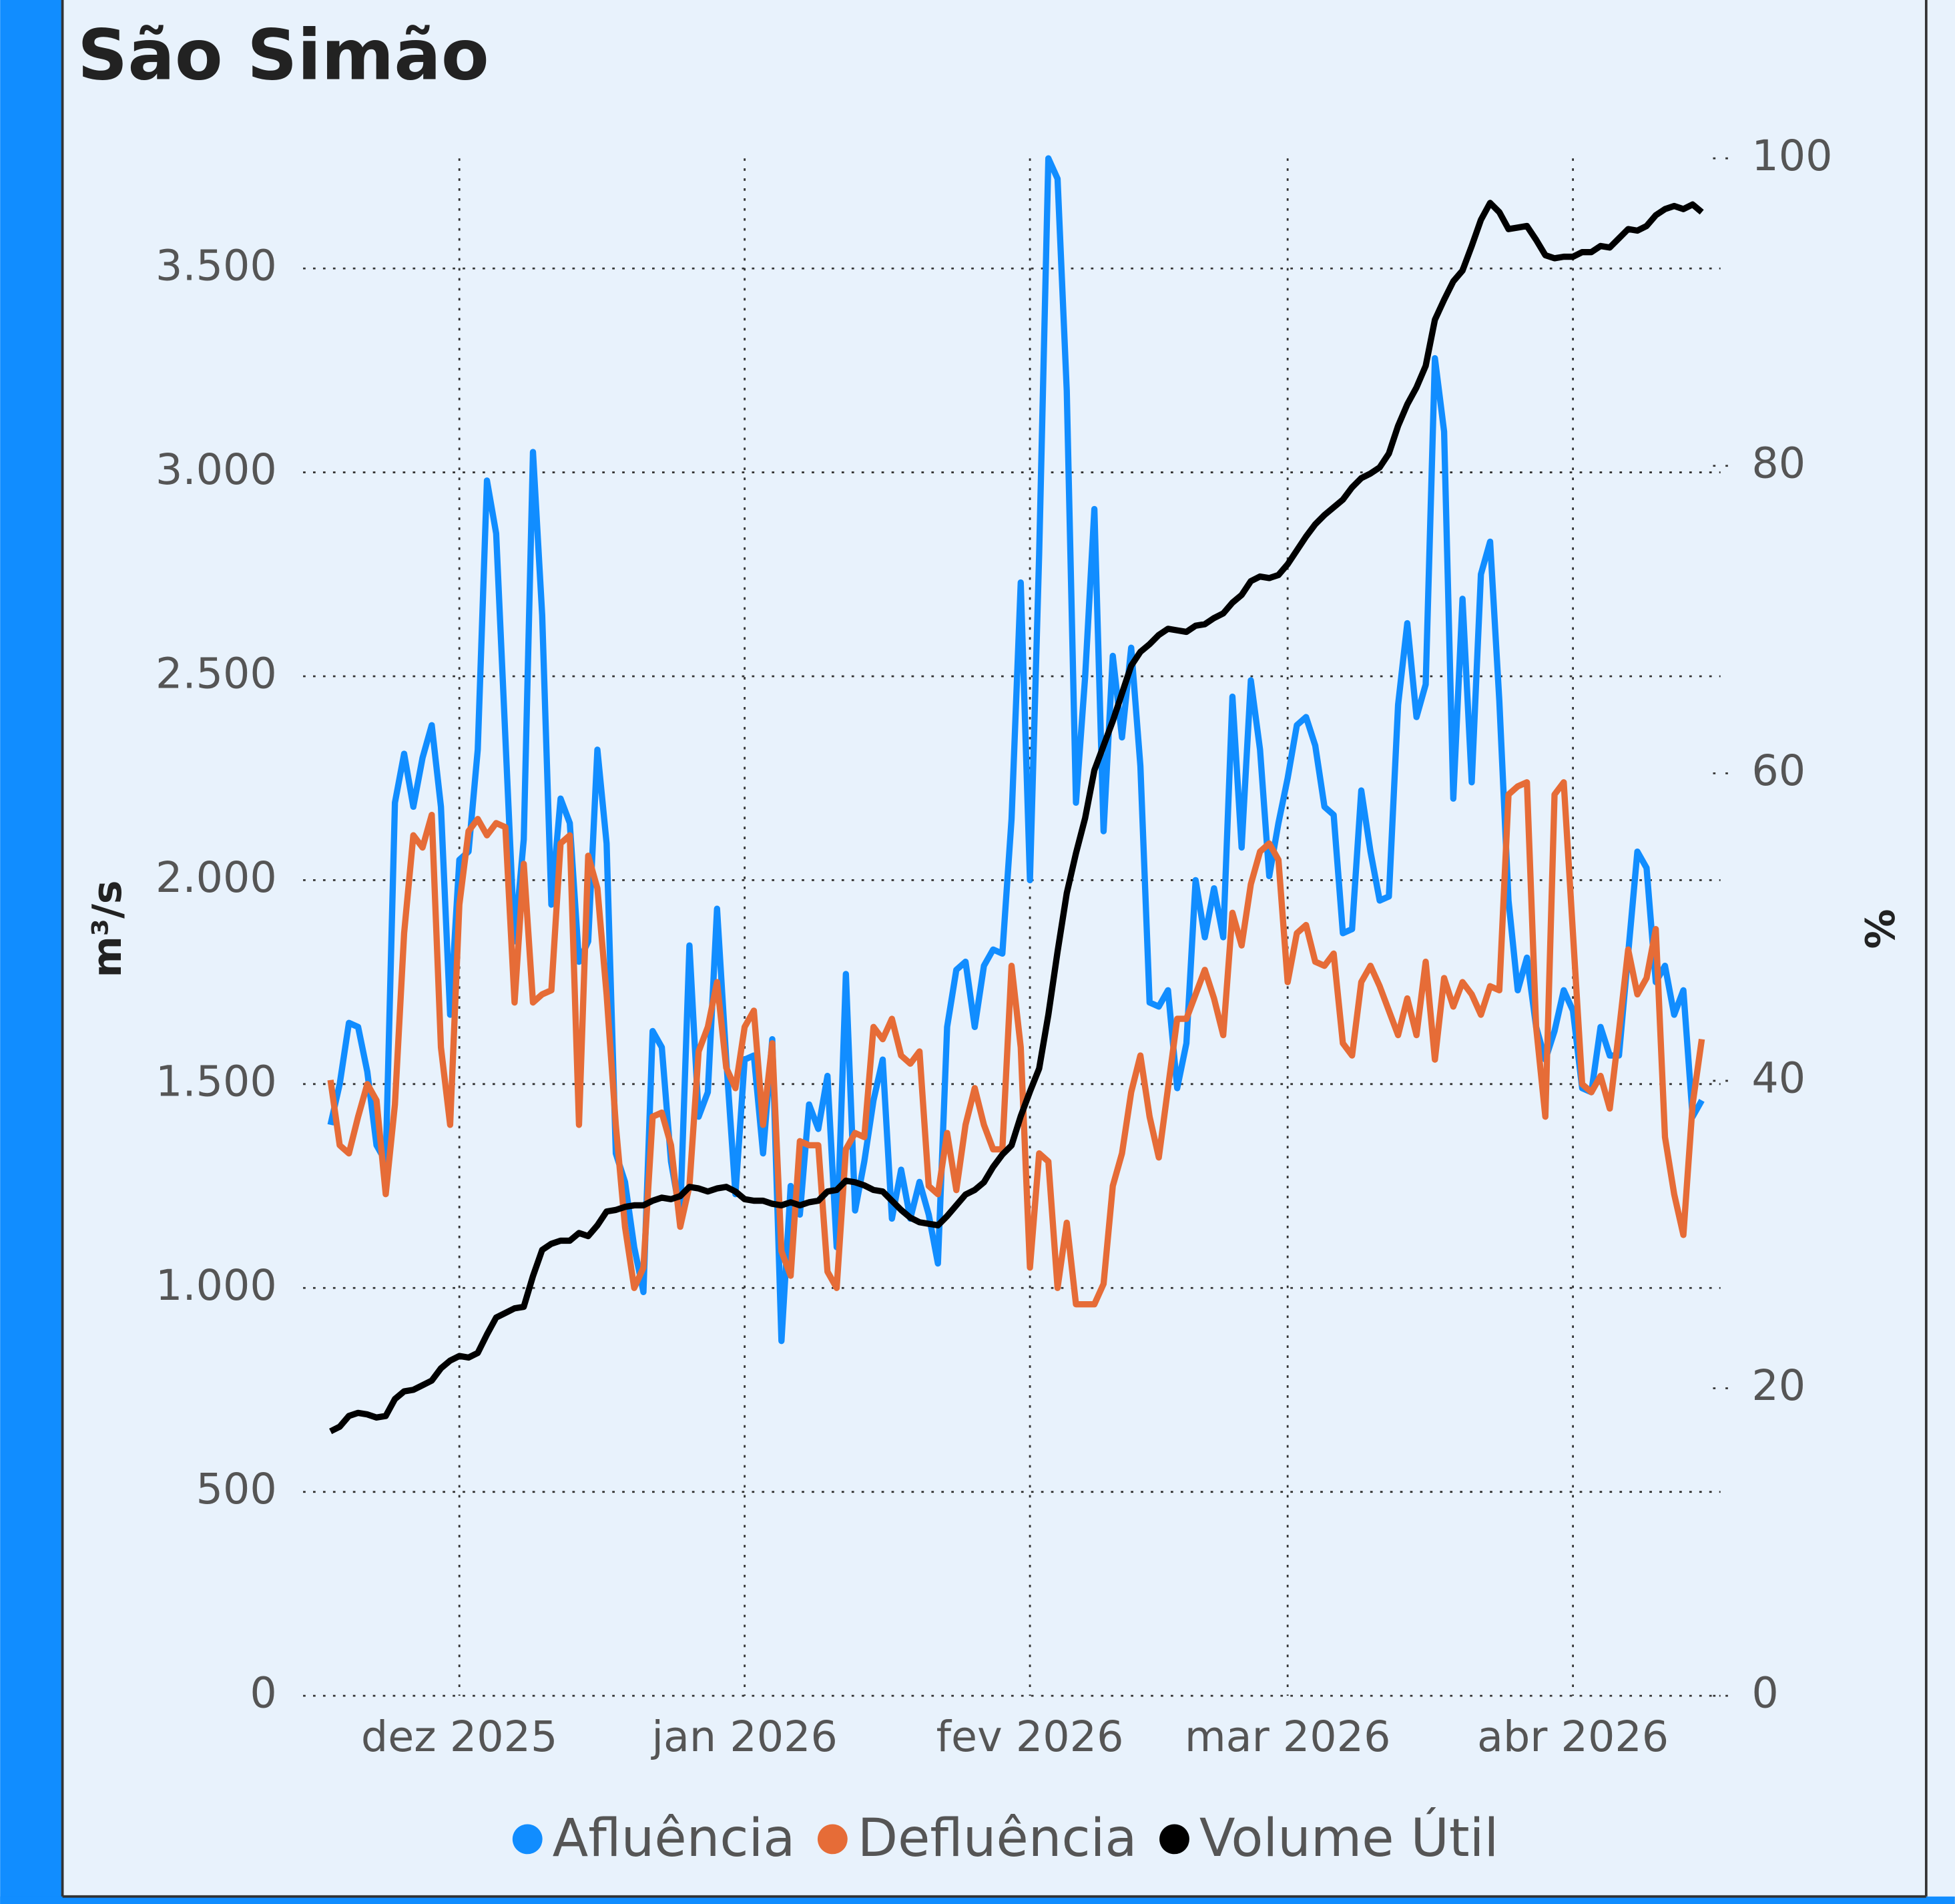 Image resolution: width=1955 pixels, height=1904 pixels. I want to click on y2-tick-label: 100, so click(1791, 155).